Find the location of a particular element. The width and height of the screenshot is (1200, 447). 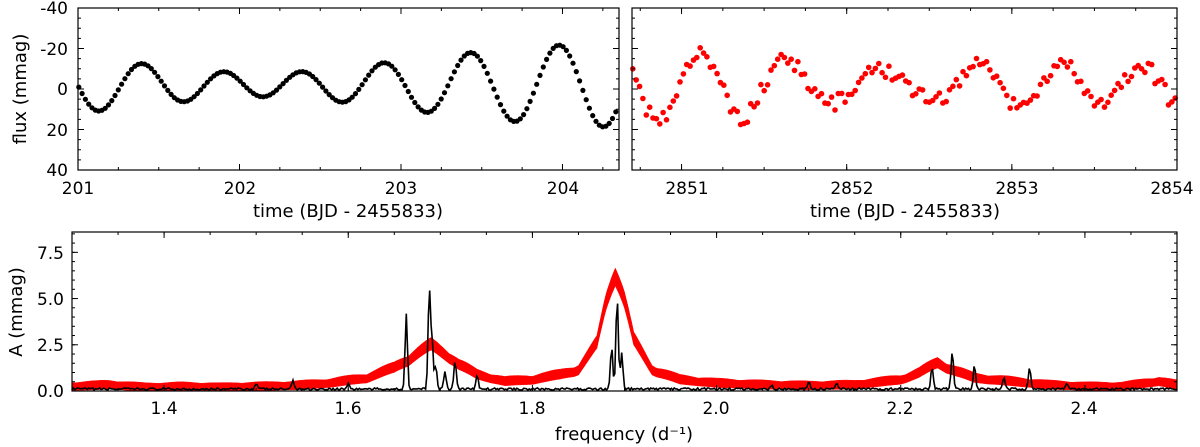

tl-ytick-label: 20 is located at coordinates (57, 131).